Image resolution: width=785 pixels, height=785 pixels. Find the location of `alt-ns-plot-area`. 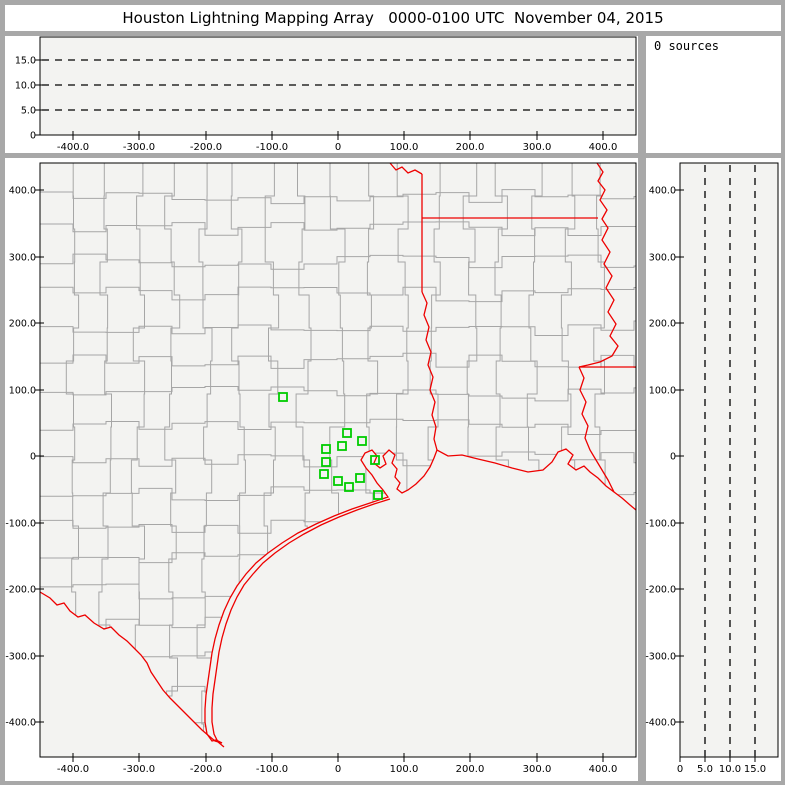

alt-ns-plot-area is located at coordinates (729, 460).